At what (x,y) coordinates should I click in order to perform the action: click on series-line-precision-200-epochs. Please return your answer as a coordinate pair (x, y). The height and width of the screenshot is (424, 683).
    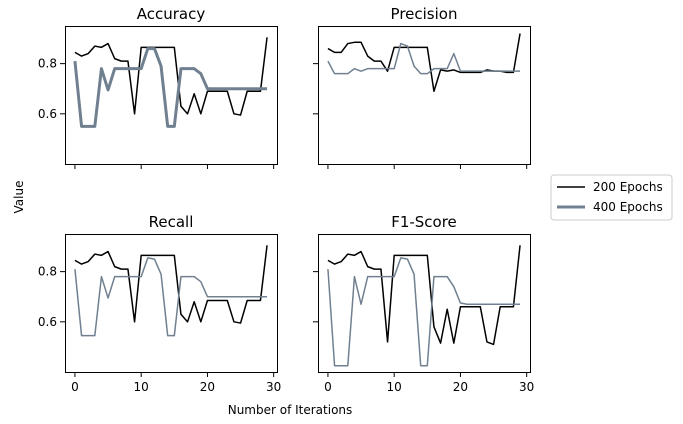
    Looking at the image, I should click on (424, 62).